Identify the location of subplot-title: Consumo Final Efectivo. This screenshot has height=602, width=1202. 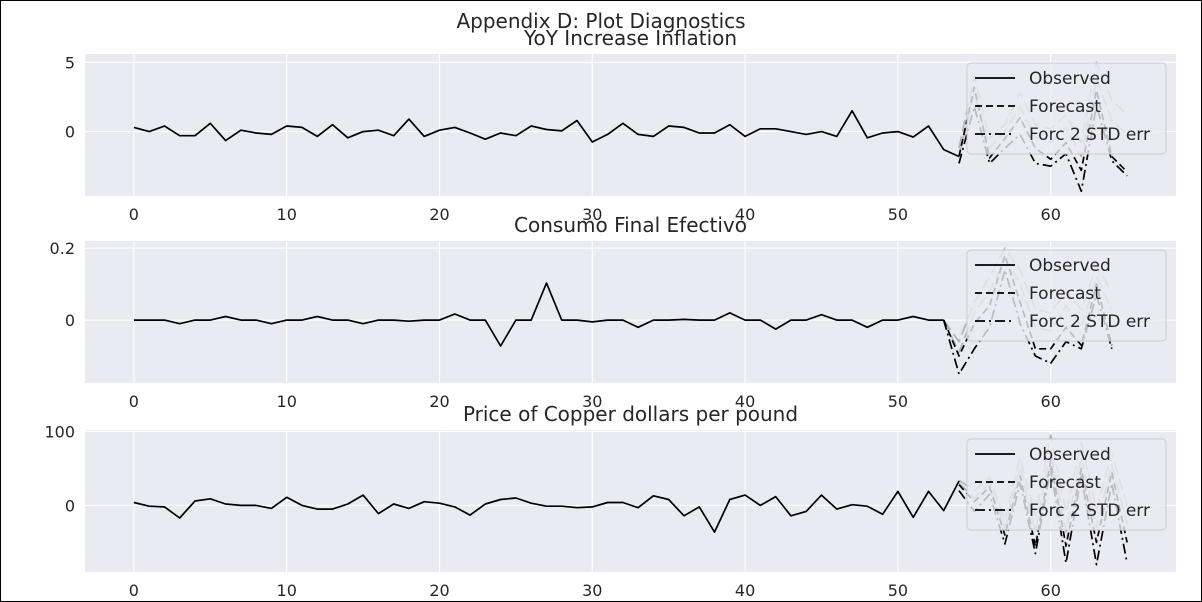
(630, 225).